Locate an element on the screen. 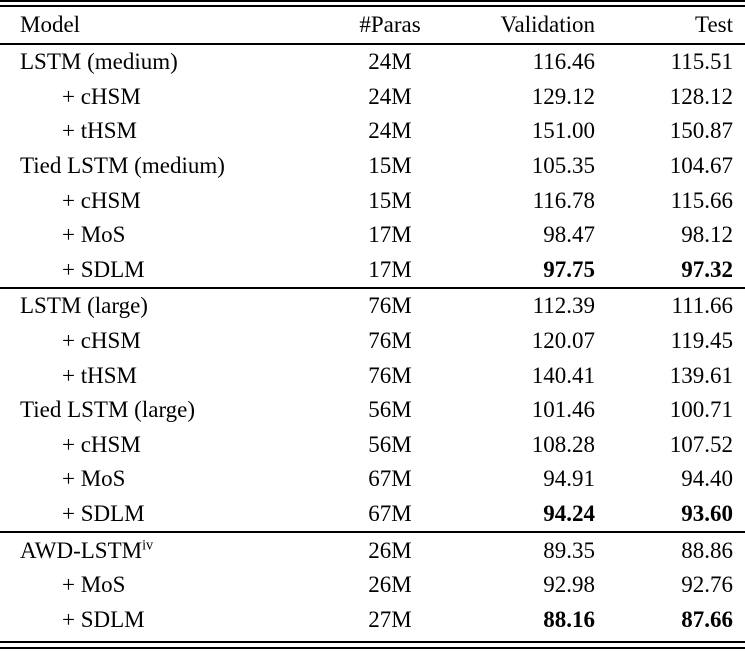 This screenshot has width=745, height=651. table-row: + SDLM 17M 97.75 97.32 is located at coordinates (372, 270).